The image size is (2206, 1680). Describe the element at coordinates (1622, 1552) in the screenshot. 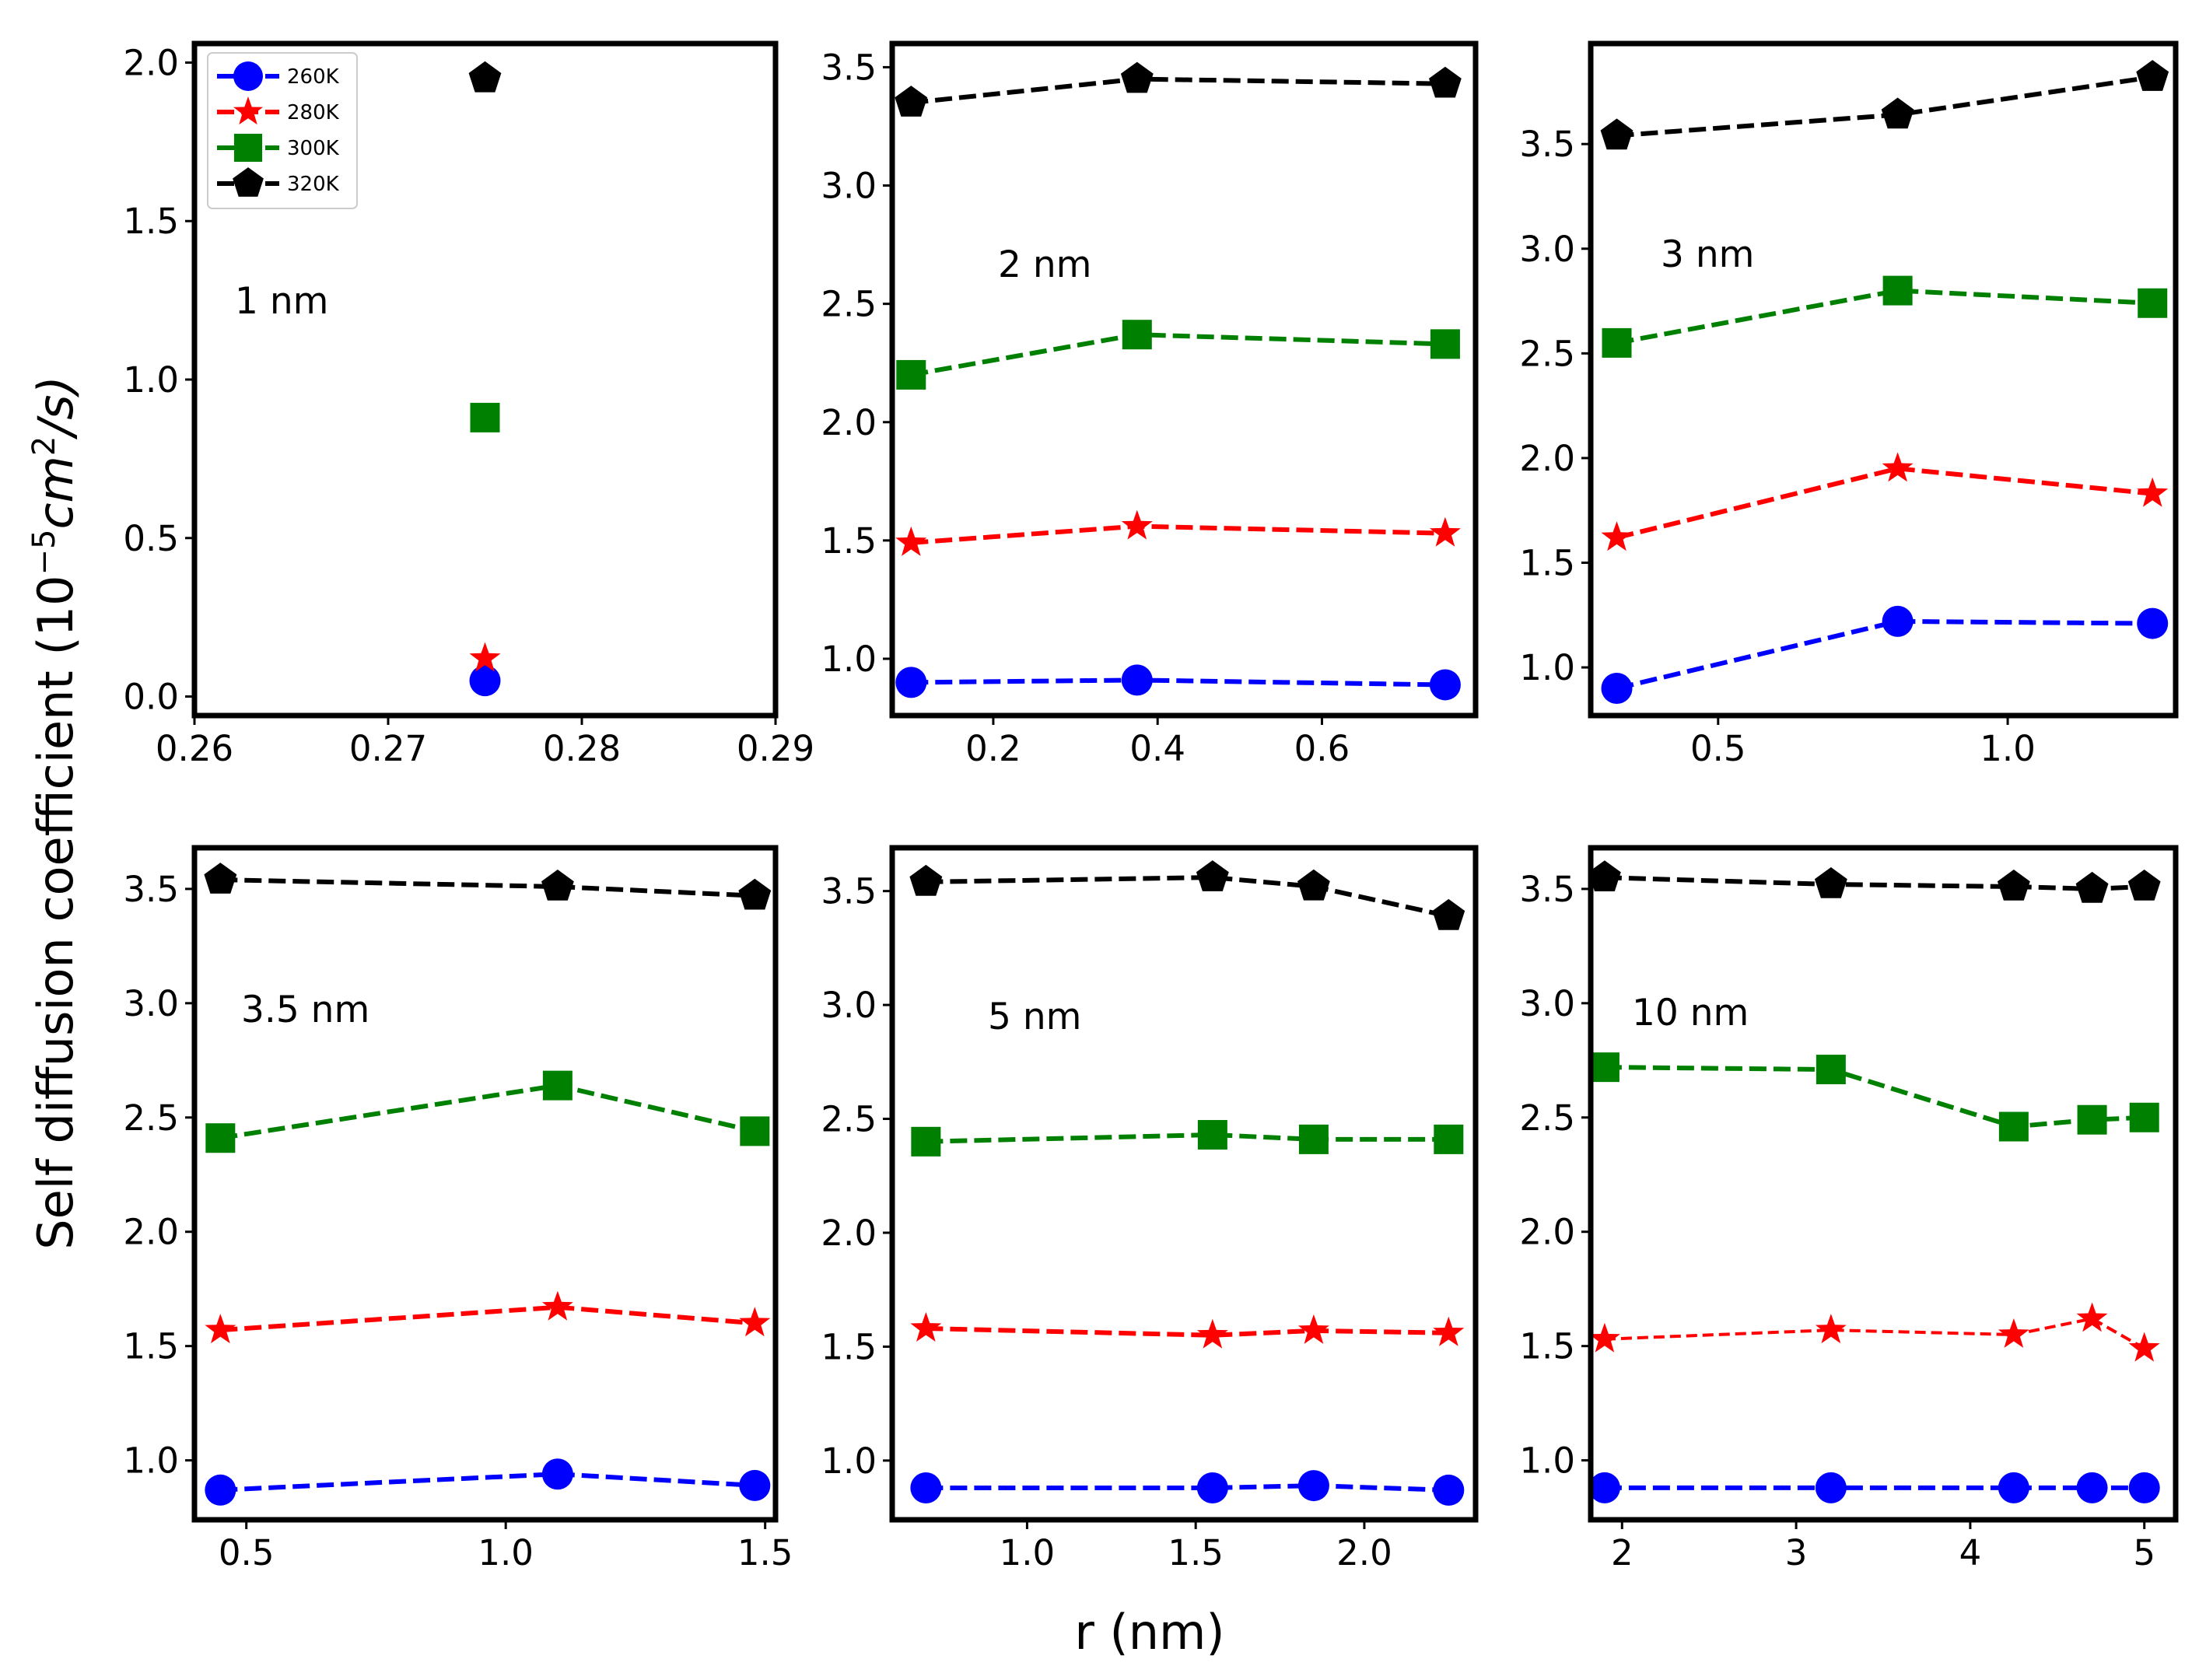

I see `x-tick-label: 2` at that location.